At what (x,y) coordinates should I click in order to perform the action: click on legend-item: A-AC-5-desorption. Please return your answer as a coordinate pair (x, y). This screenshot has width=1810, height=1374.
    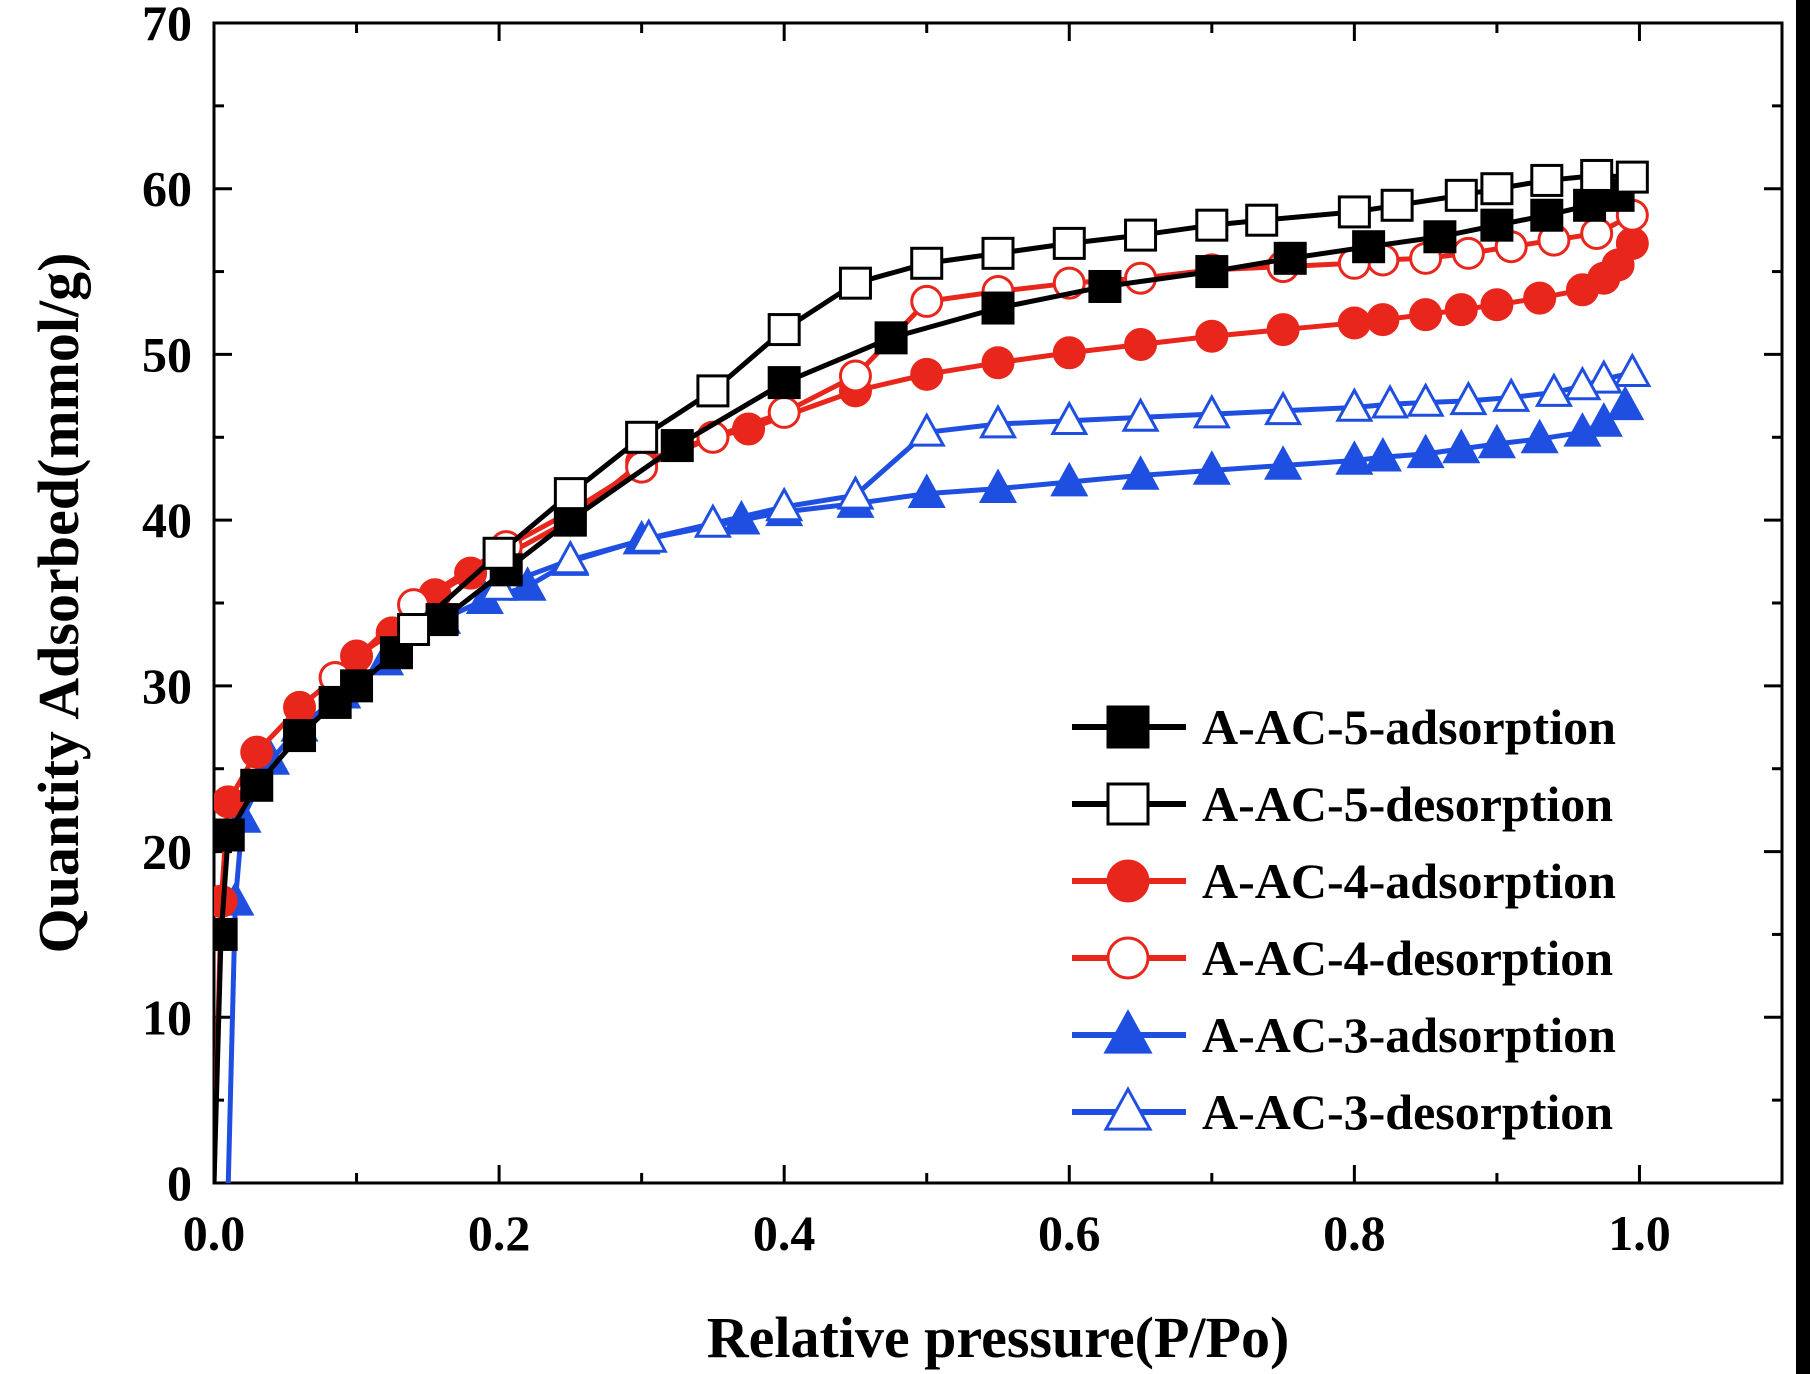
    Looking at the image, I should click on (1342, 804).